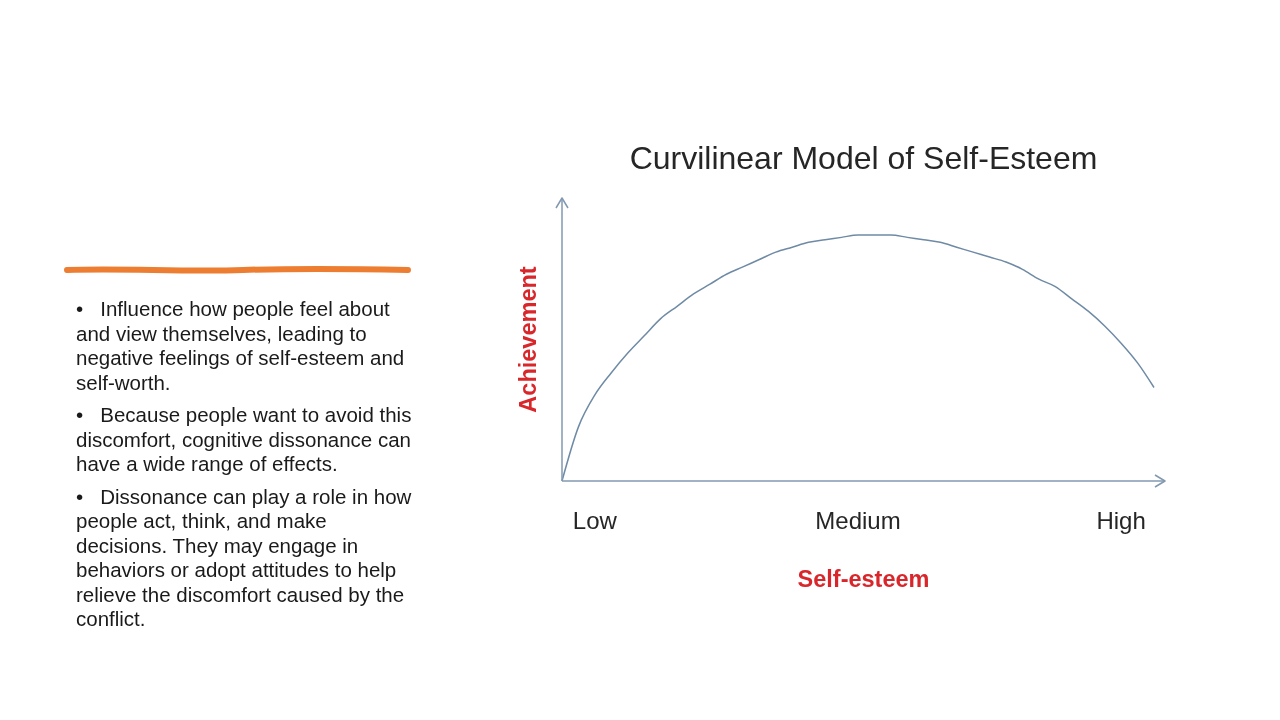 This screenshot has height=720, width=1280. I want to click on y-axis-title: Achievement, so click(528, 339).